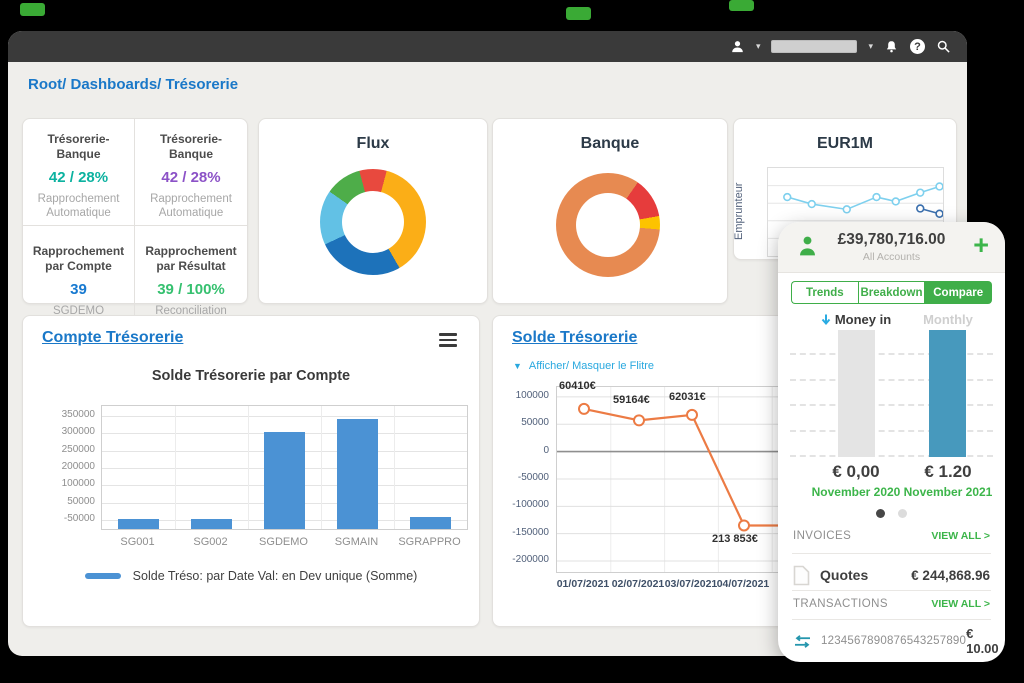 The height and width of the screenshot is (683, 1024). Describe the element at coordinates (891, 47) in the screenshot. I see `bell-icon` at that location.